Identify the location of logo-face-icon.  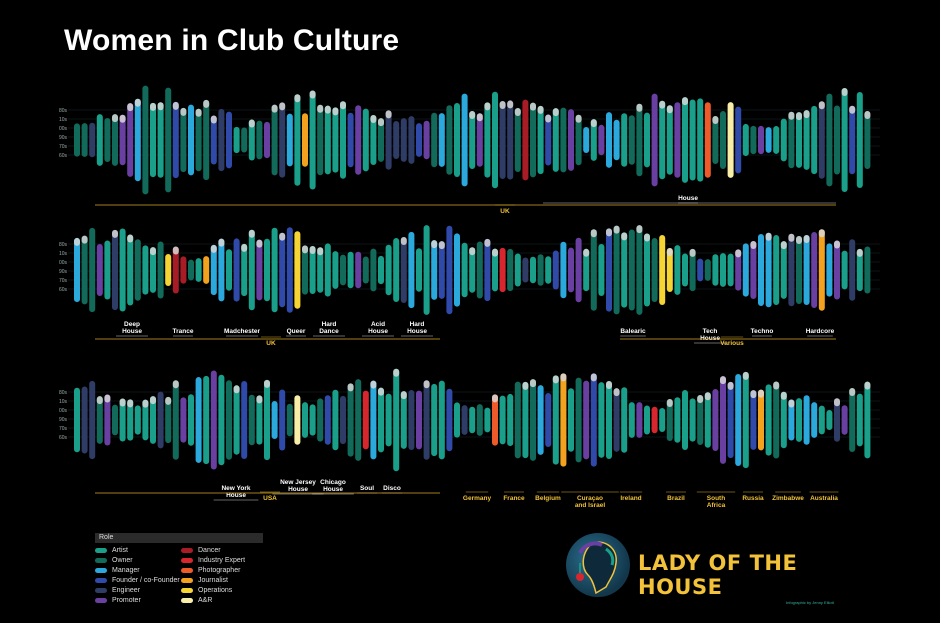
(598, 565).